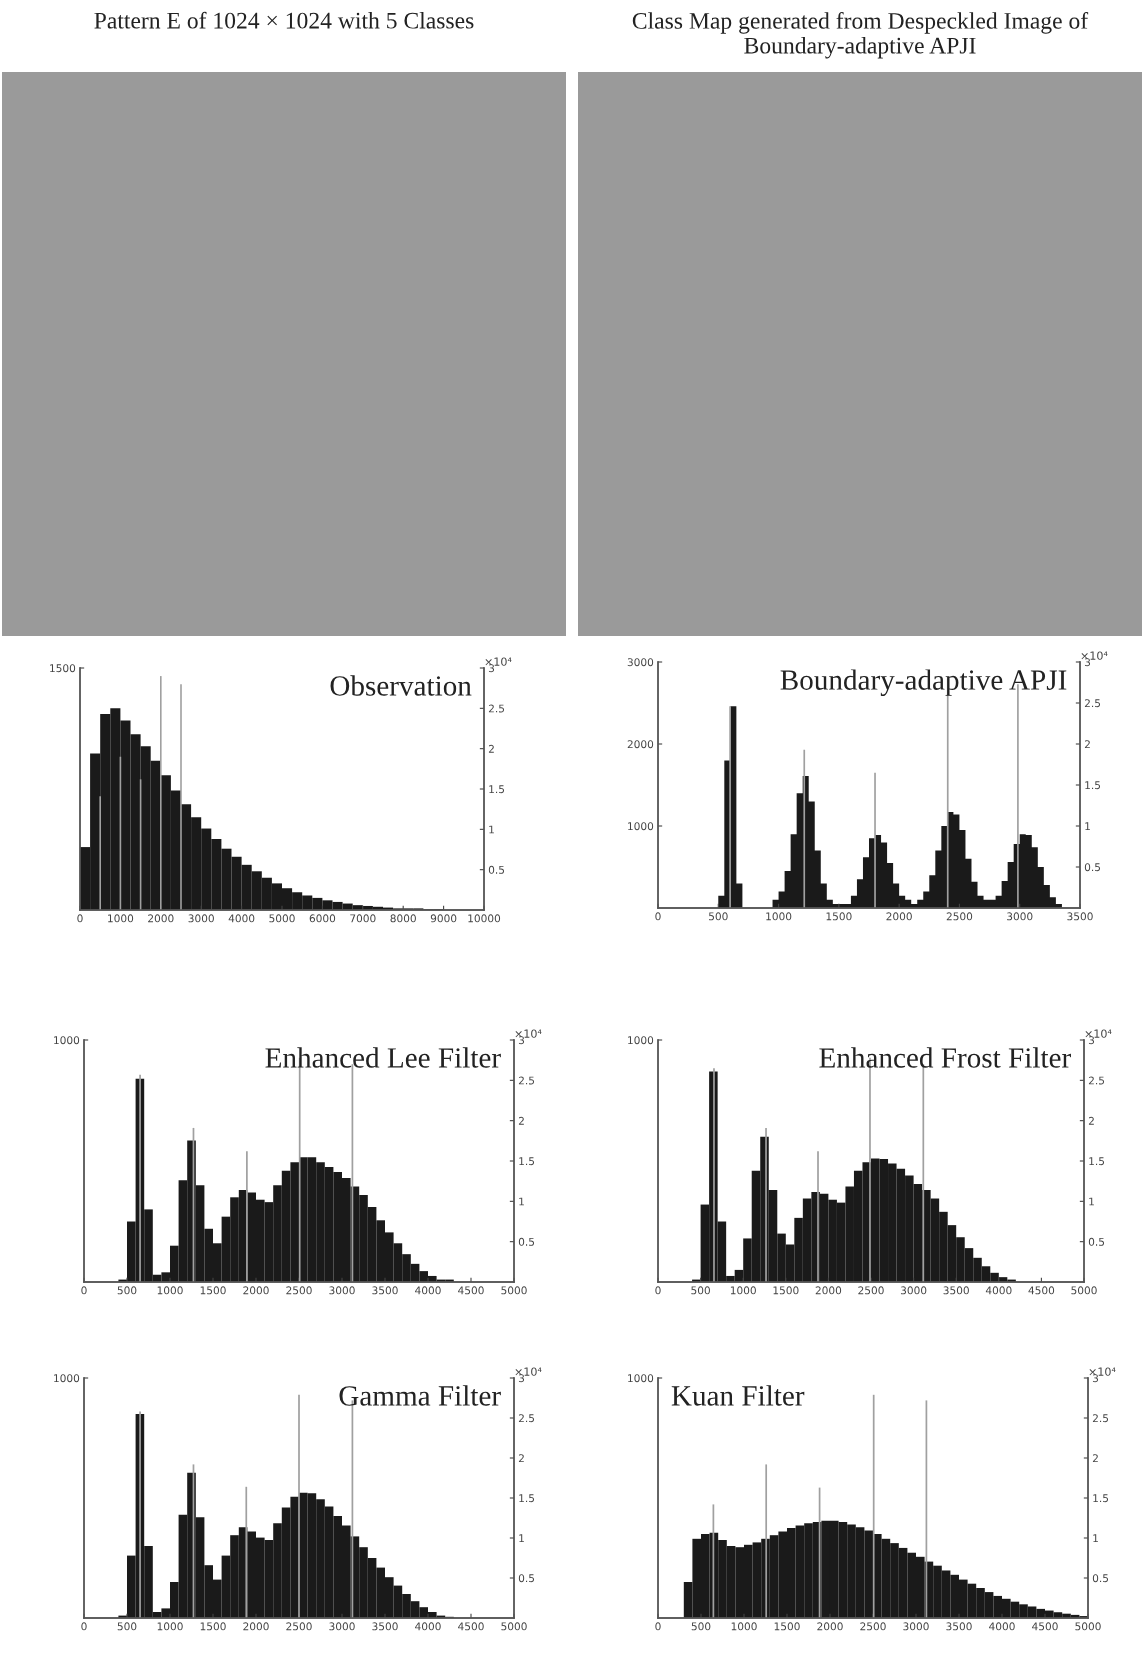 This screenshot has width=1142, height=1654. Describe the element at coordinates (738, 1395) in the screenshot. I see `chart-title: Kuan Filter` at that location.